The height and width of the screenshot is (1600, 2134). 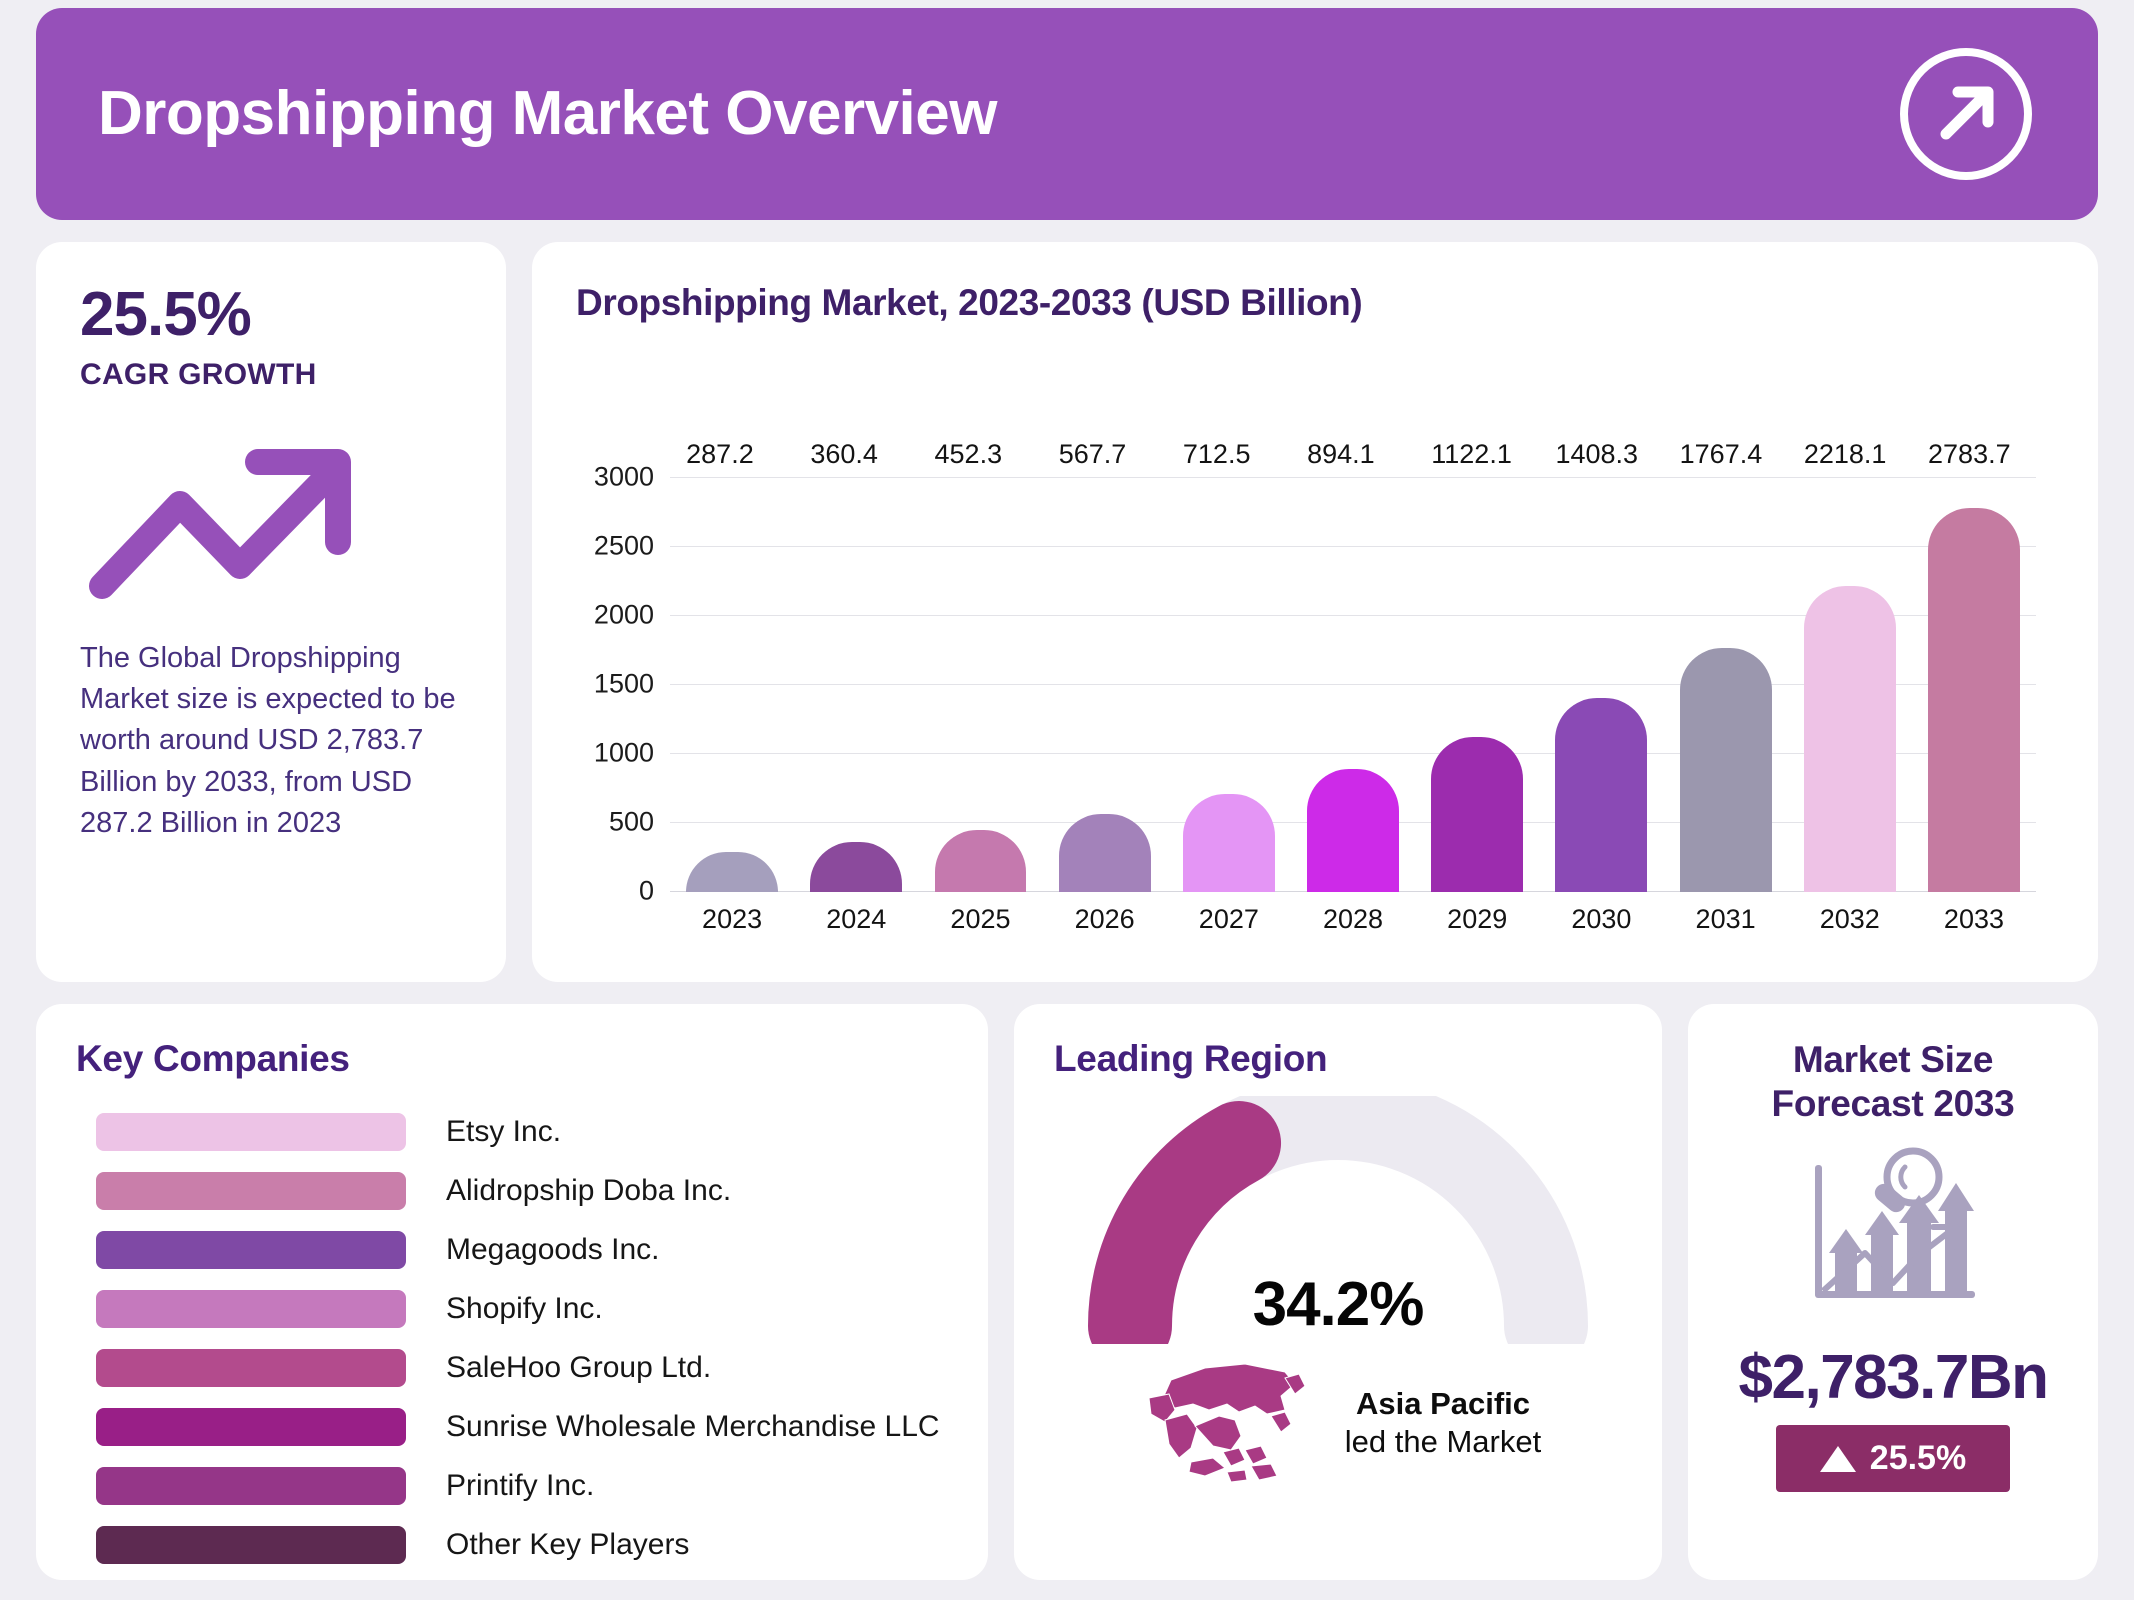 What do you see at coordinates (732, 919) in the screenshot?
I see `chart-x-tick-label: 2023` at bounding box center [732, 919].